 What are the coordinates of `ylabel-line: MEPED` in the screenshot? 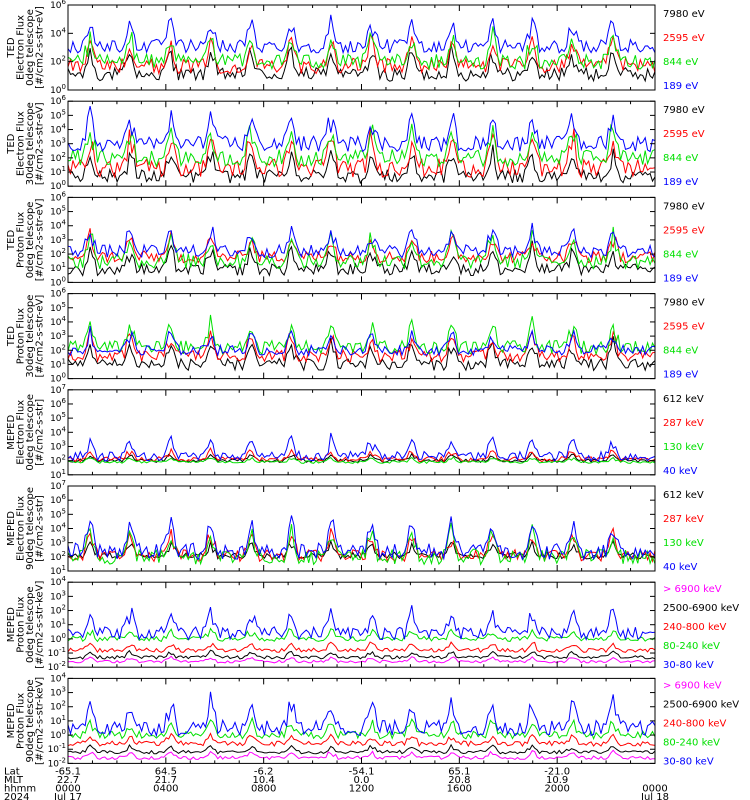 It's located at (11, 720).